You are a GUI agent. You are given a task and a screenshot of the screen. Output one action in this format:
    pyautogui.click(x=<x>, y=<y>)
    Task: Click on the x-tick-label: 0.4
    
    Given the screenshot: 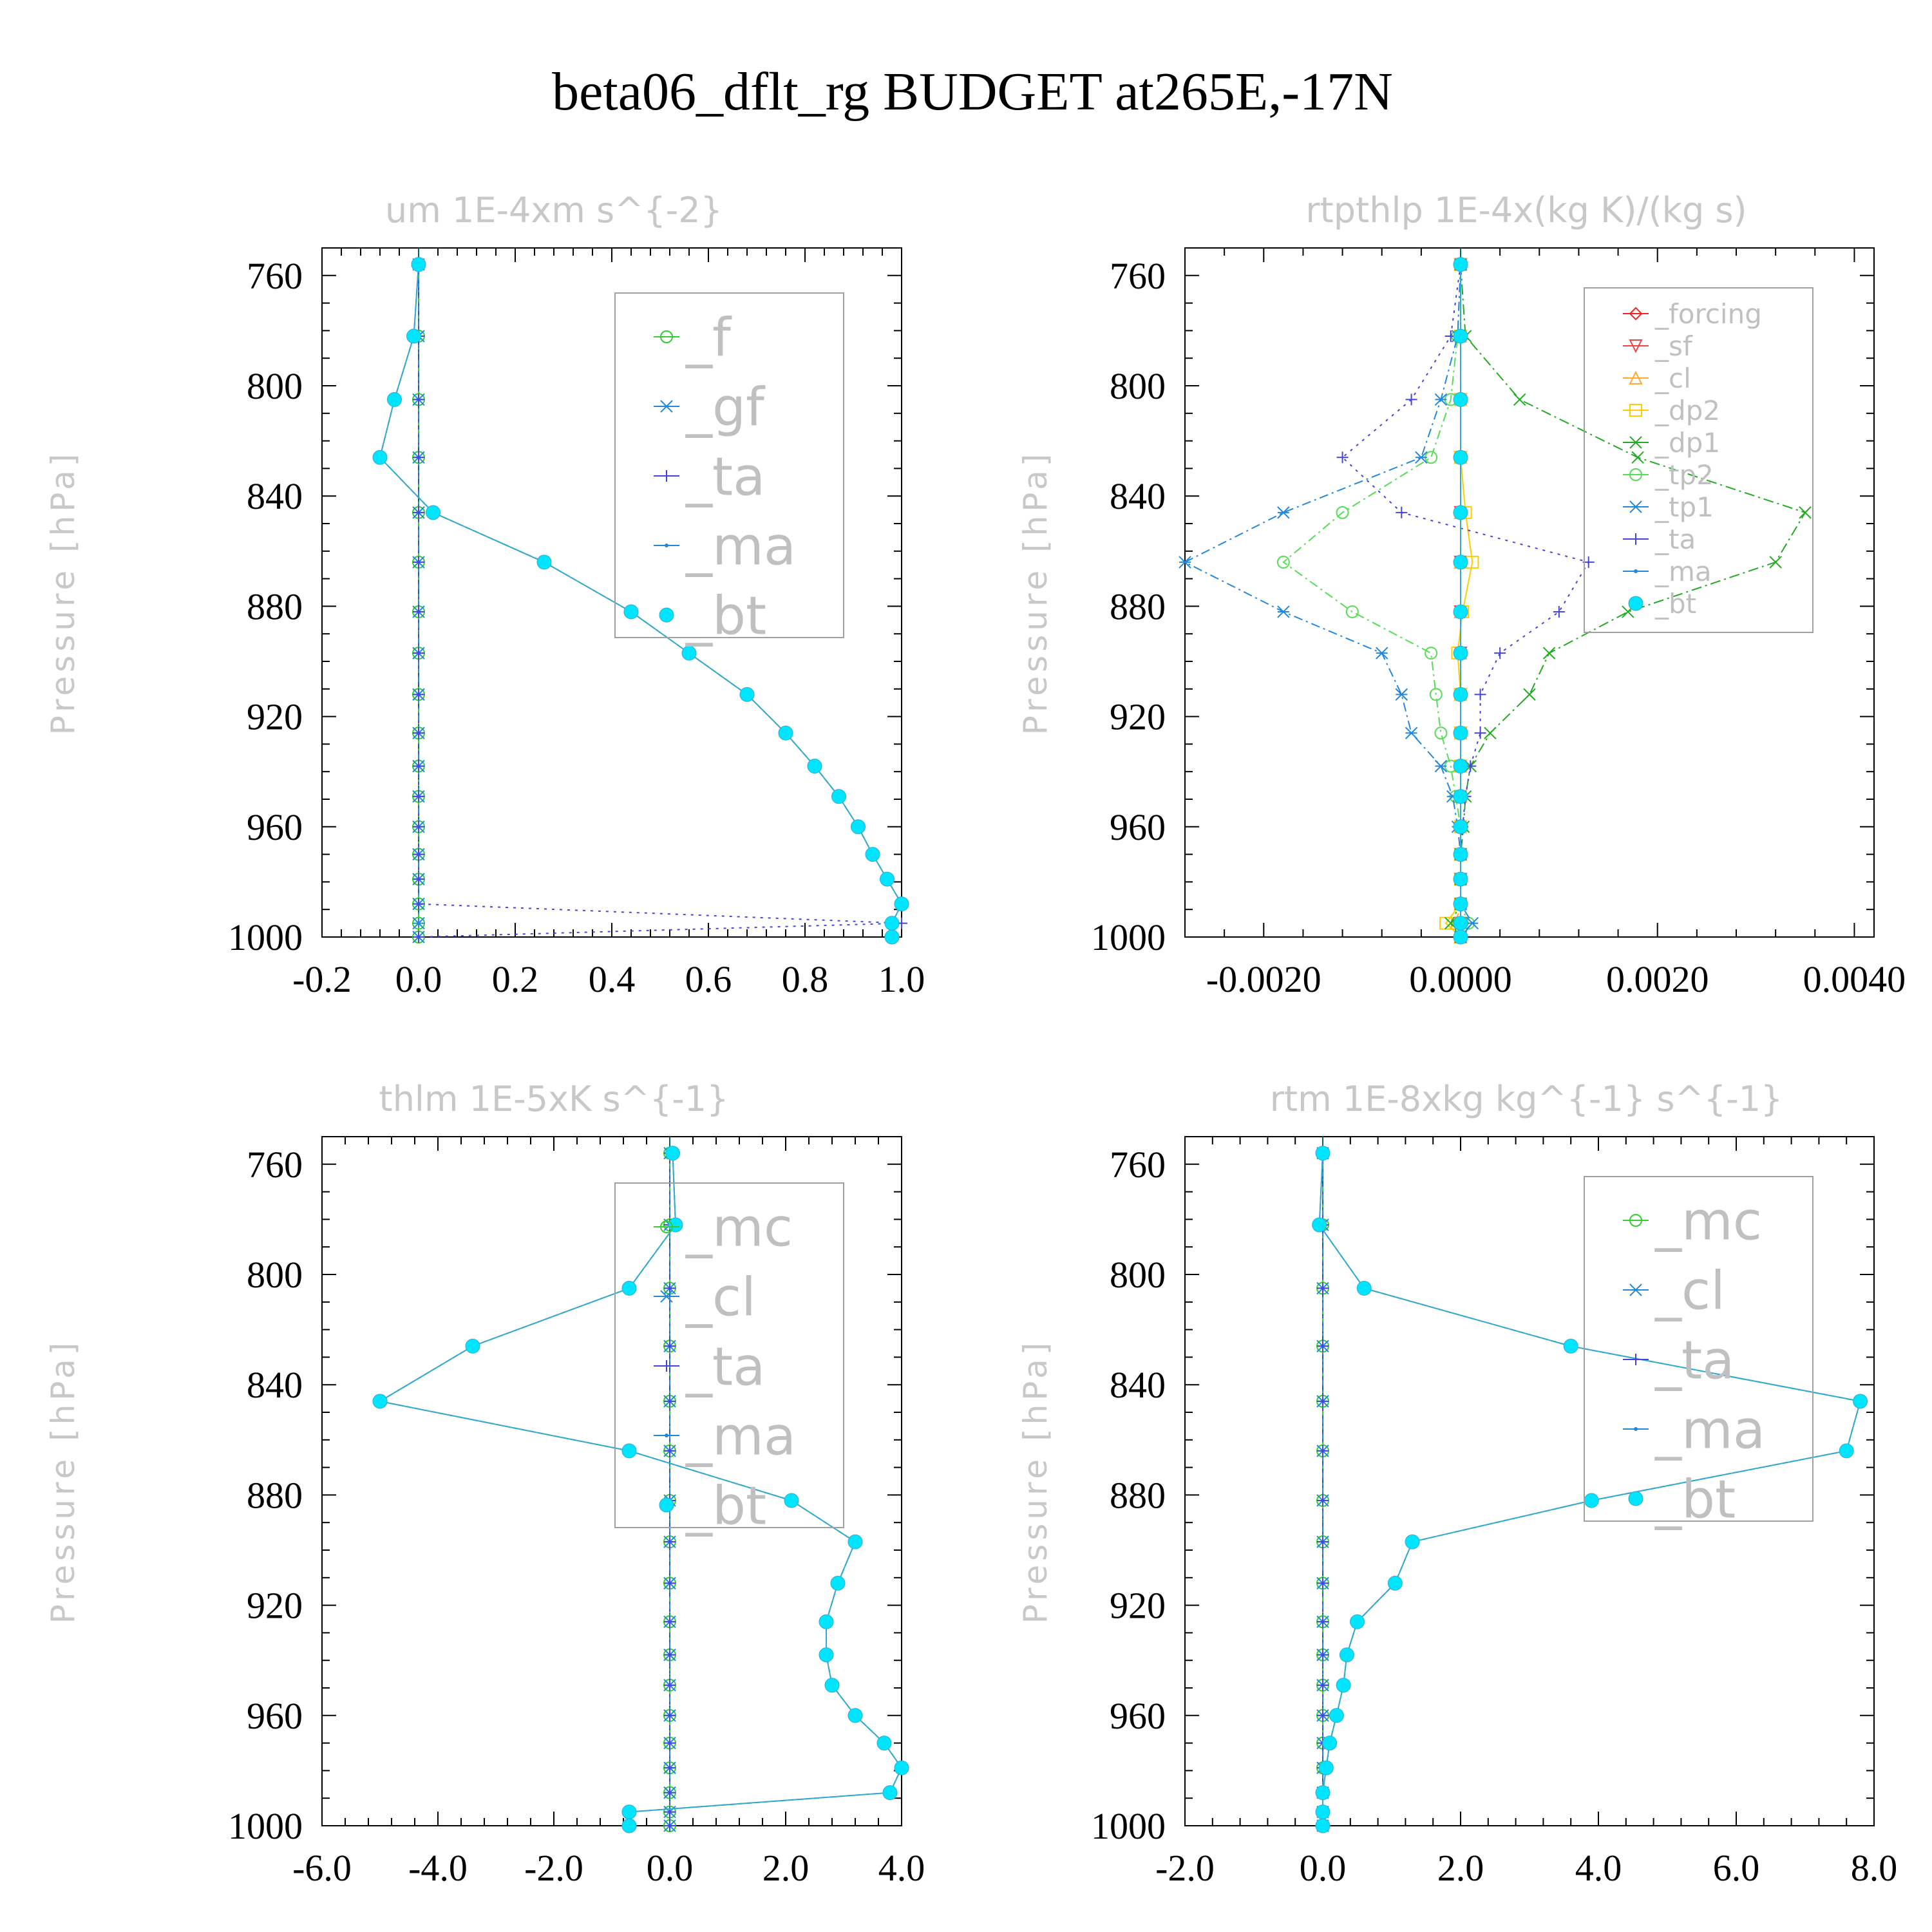 What is the action you would take?
    pyautogui.click(x=612, y=979)
    